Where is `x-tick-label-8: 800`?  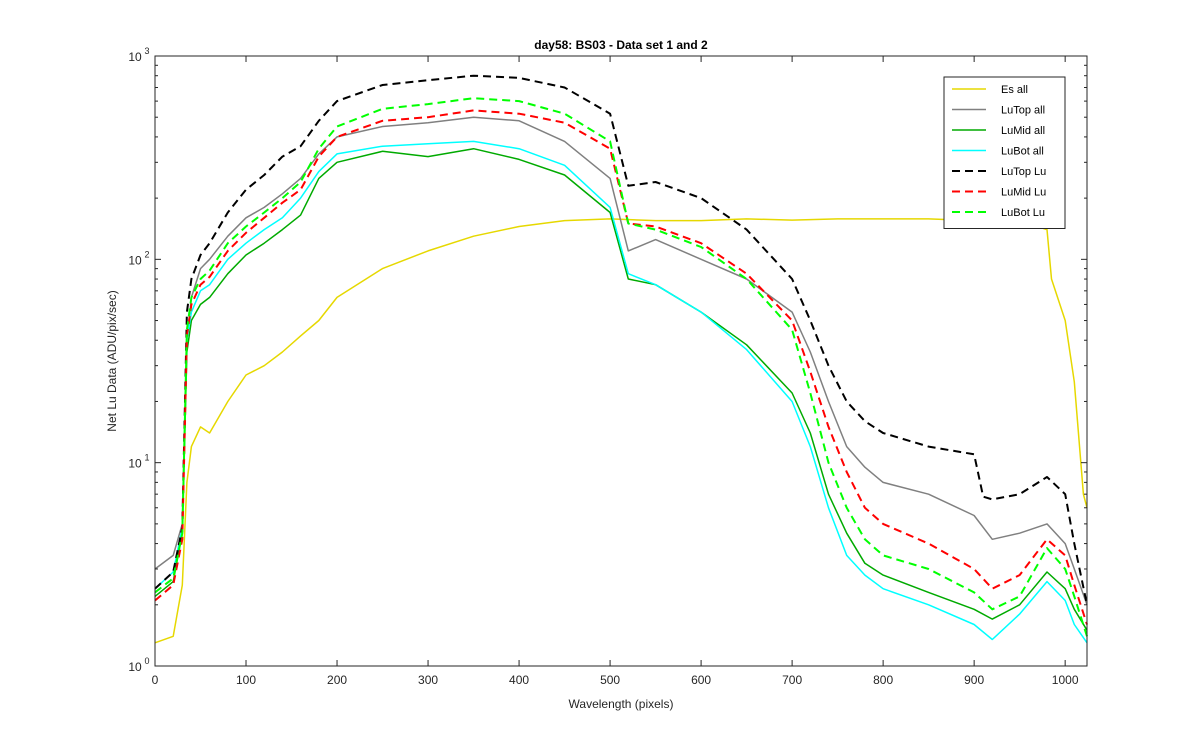
x-tick-label-8: 800 is located at coordinates (883, 680).